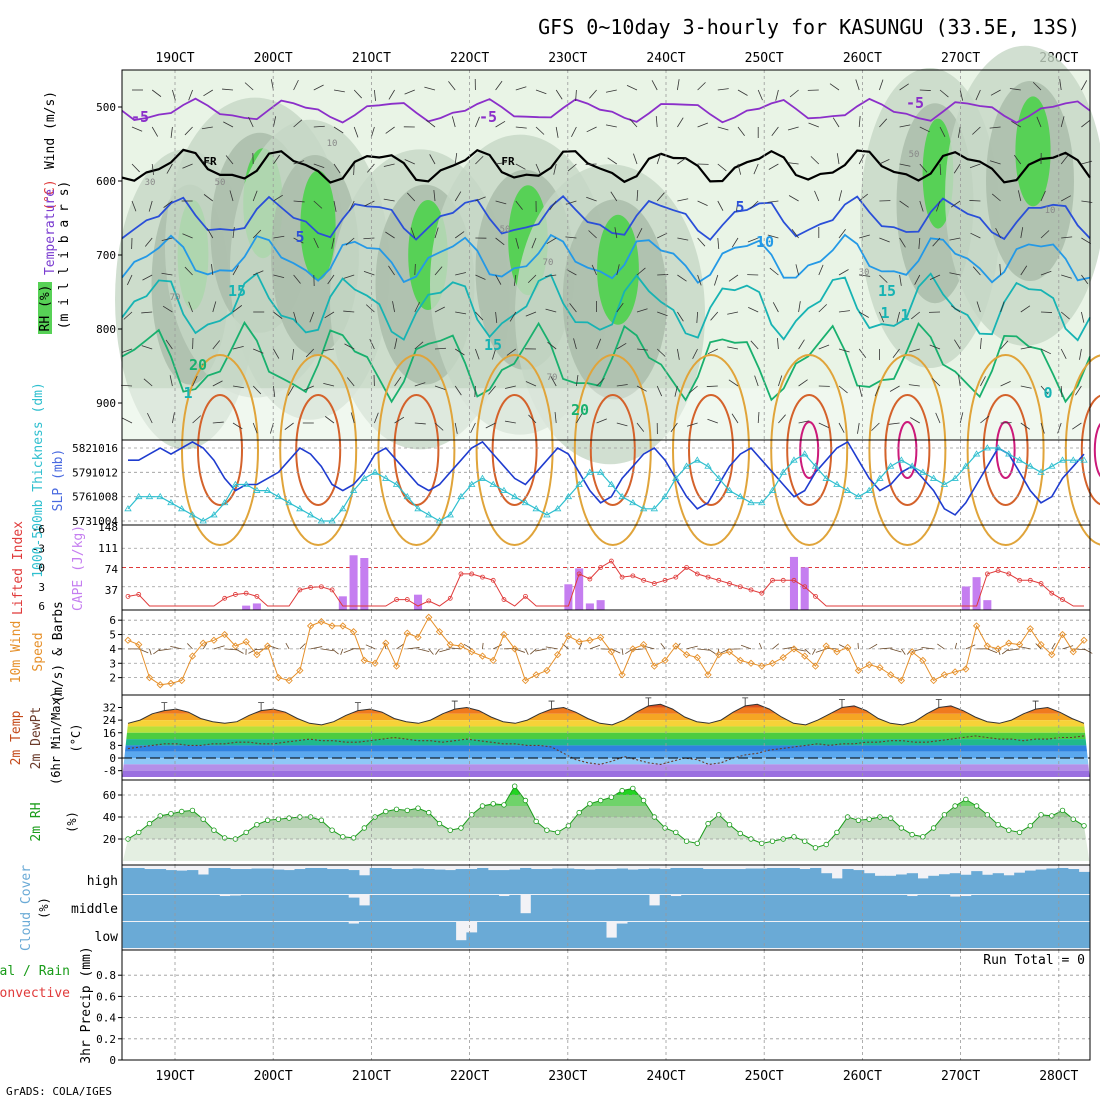 Image resolution: width=1100 pixels, height=1100 pixels. What do you see at coordinates (273, 1076) in the screenshot?
I see `bottom-date-tick: 20OCT` at bounding box center [273, 1076].